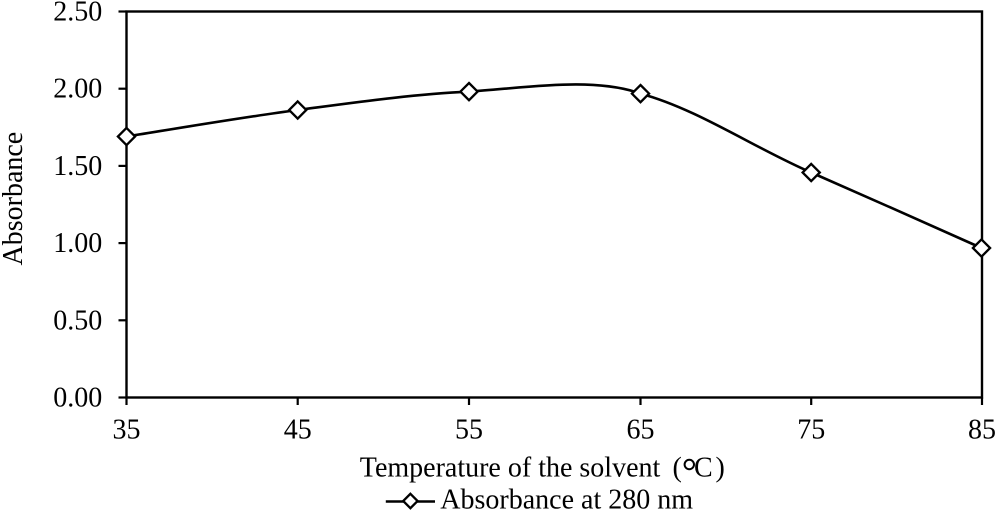 The height and width of the screenshot is (511, 996). I want to click on svg-text: 85, so click(982, 429).